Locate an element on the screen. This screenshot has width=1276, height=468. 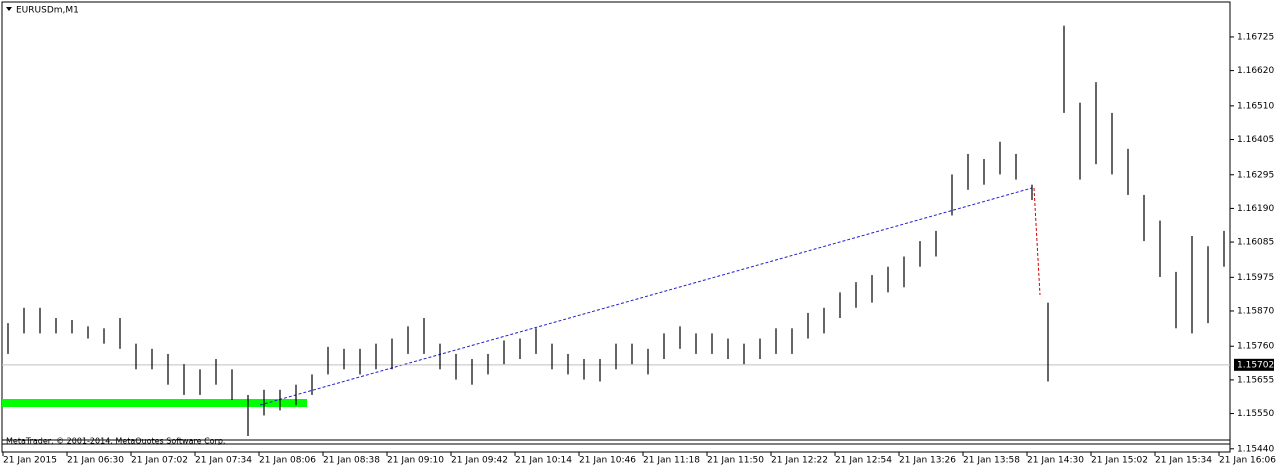
y-tick-label: 1.15655 is located at coordinates (1255, 380).